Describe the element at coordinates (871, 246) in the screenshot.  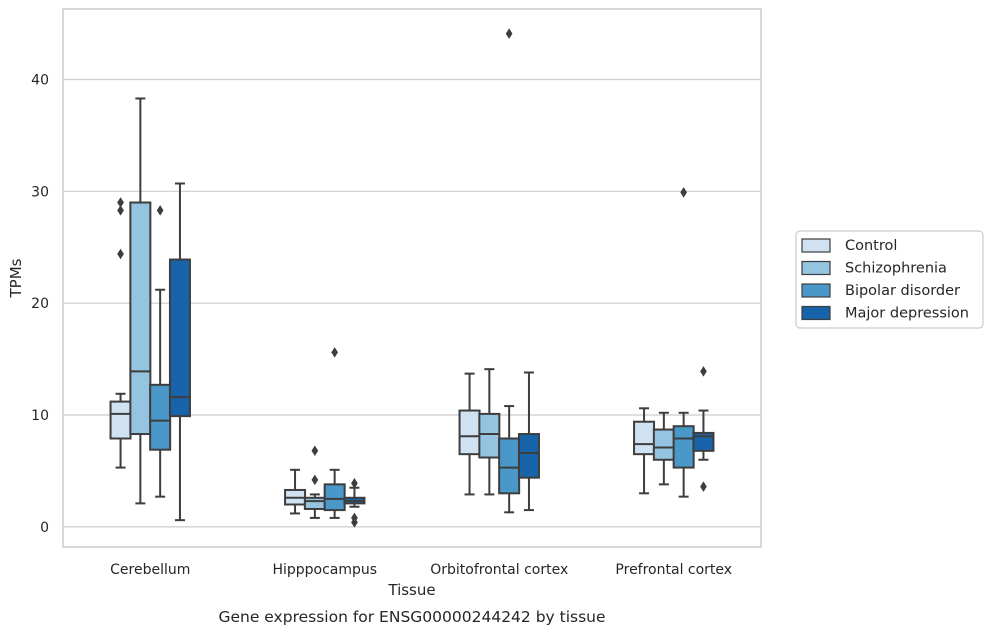
I see `legend-entry-label: Control` at that location.